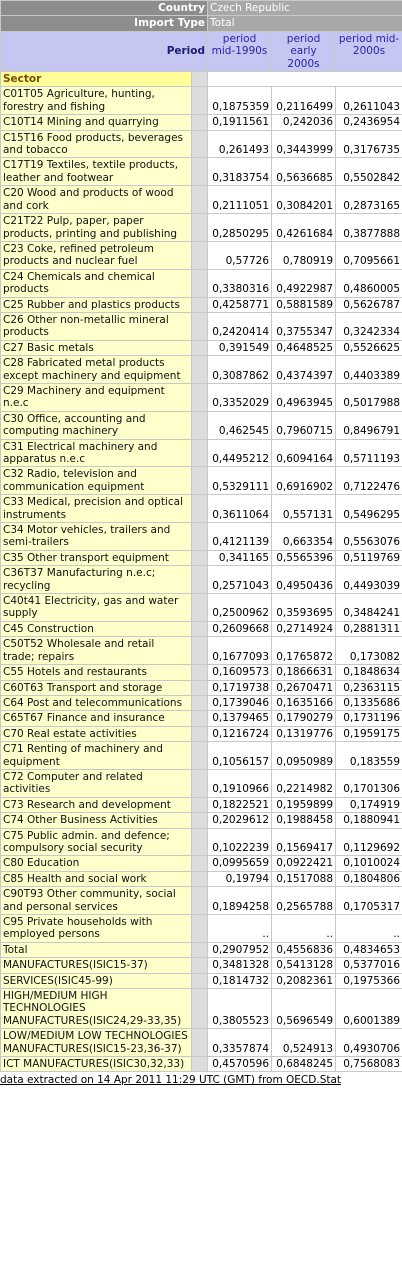 Image resolution: width=402 pixels, height=1274 pixels. I want to click on value-cell: 0,1319776, so click(304, 734).